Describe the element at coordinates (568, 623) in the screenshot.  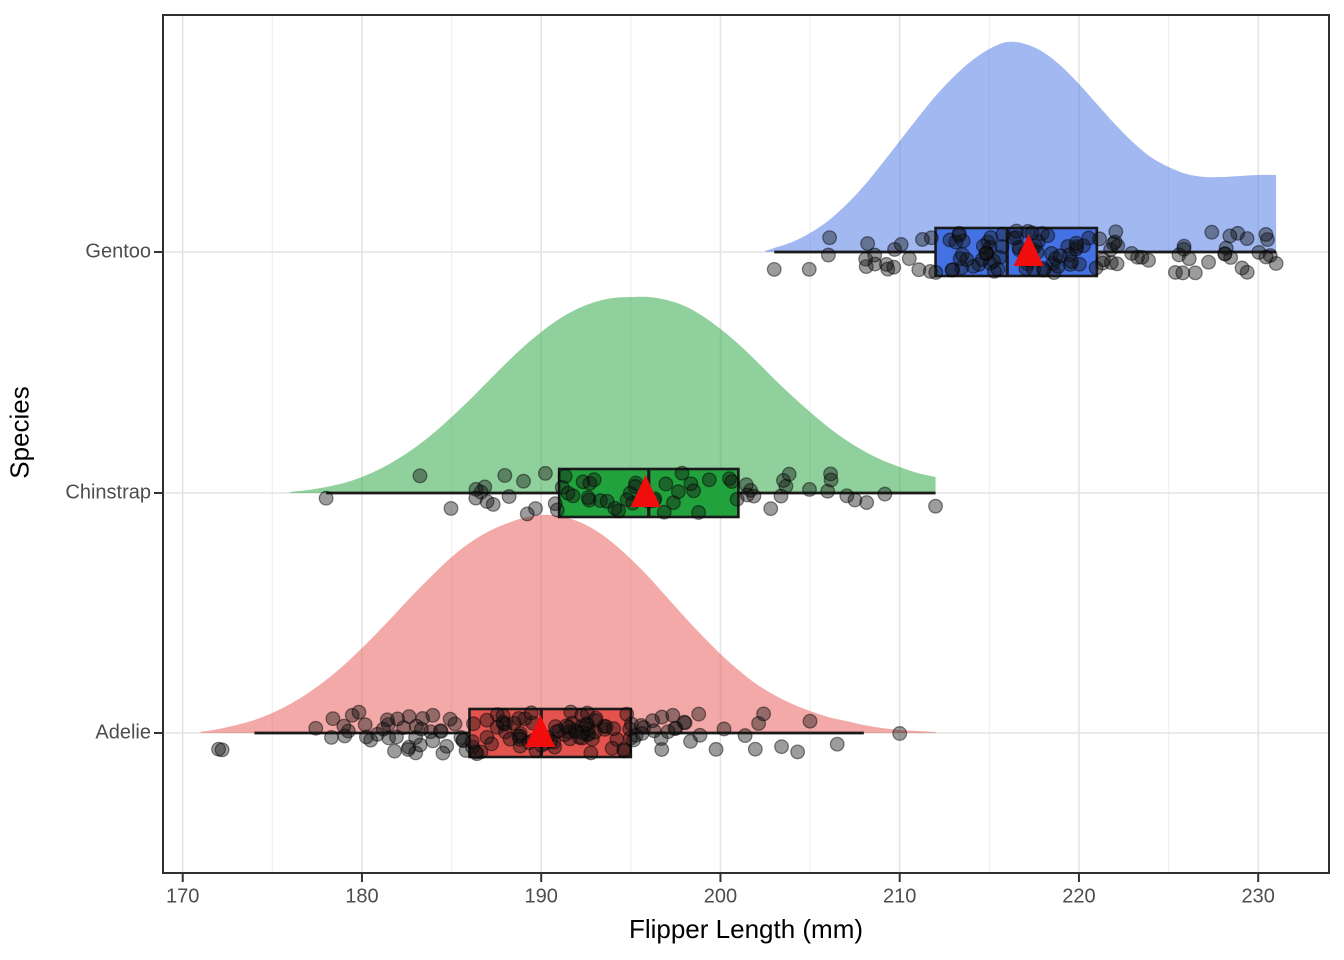
I see `density-area-adelie` at that location.